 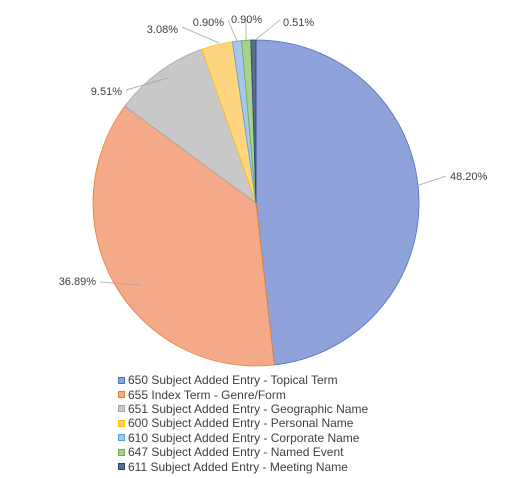 I want to click on data-label: 0.51%, so click(x=298, y=23).